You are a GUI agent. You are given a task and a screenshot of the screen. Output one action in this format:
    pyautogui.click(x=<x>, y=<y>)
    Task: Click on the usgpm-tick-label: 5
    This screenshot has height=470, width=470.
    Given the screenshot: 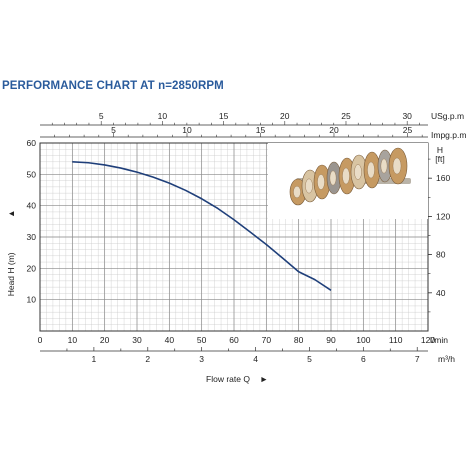 What is the action you would take?
    pyautogui.click(x=101, y=116)
    